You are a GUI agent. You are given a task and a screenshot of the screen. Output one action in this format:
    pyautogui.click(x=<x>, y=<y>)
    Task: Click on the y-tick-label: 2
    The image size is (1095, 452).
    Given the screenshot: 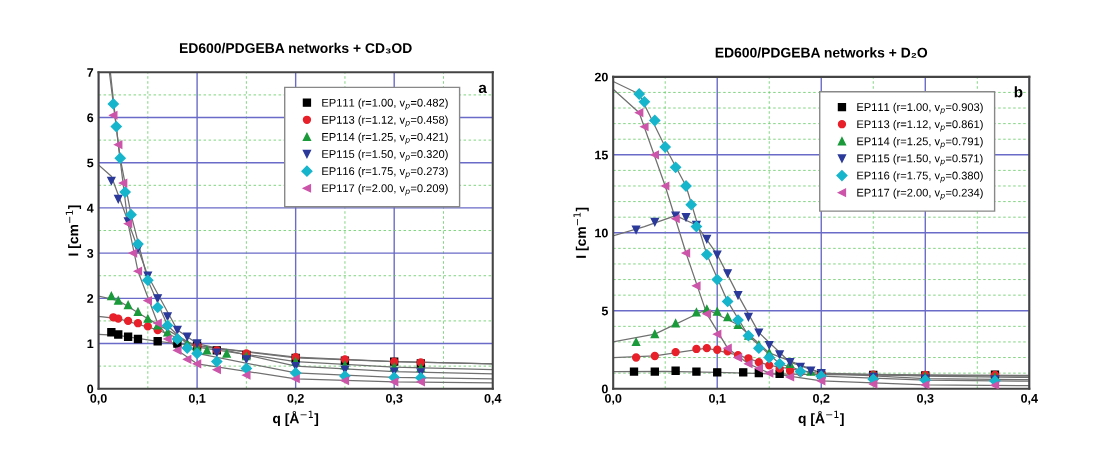 What is the action you would take?
    pyautogui.click(x=90, y=298)
    